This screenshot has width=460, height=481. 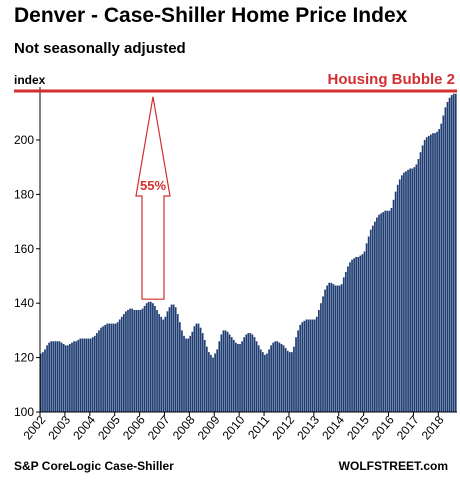 I want to click on x-tick-label: 2006, so click(x=134, y=428).